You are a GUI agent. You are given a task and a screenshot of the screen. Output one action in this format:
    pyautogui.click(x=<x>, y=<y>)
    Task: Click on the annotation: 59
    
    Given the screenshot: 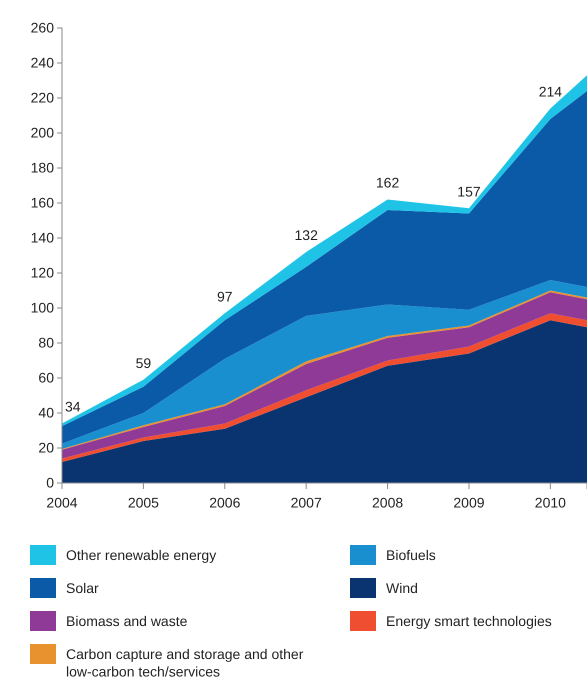 What is the action you would take?
    pyautogui.click(x=144, y=362)
    